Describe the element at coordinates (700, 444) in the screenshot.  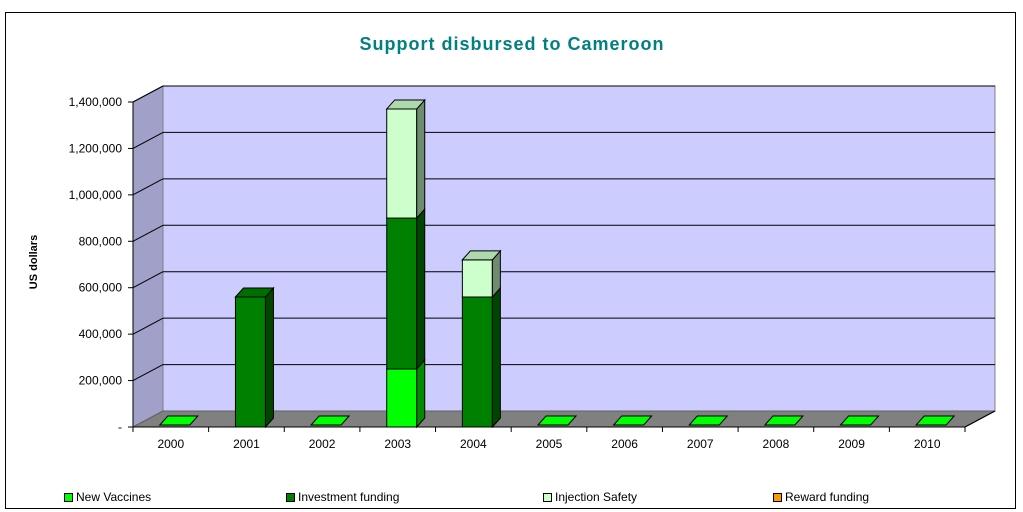
I see `x-tick-label: 2007` at that location.